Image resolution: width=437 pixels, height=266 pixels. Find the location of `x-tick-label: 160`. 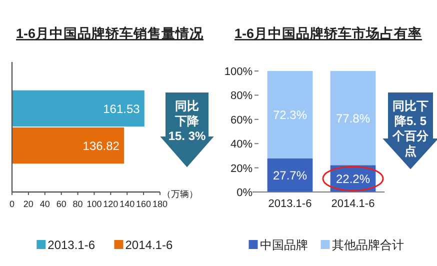

x-tick-label: 160 is located at coordinates (144, 204).